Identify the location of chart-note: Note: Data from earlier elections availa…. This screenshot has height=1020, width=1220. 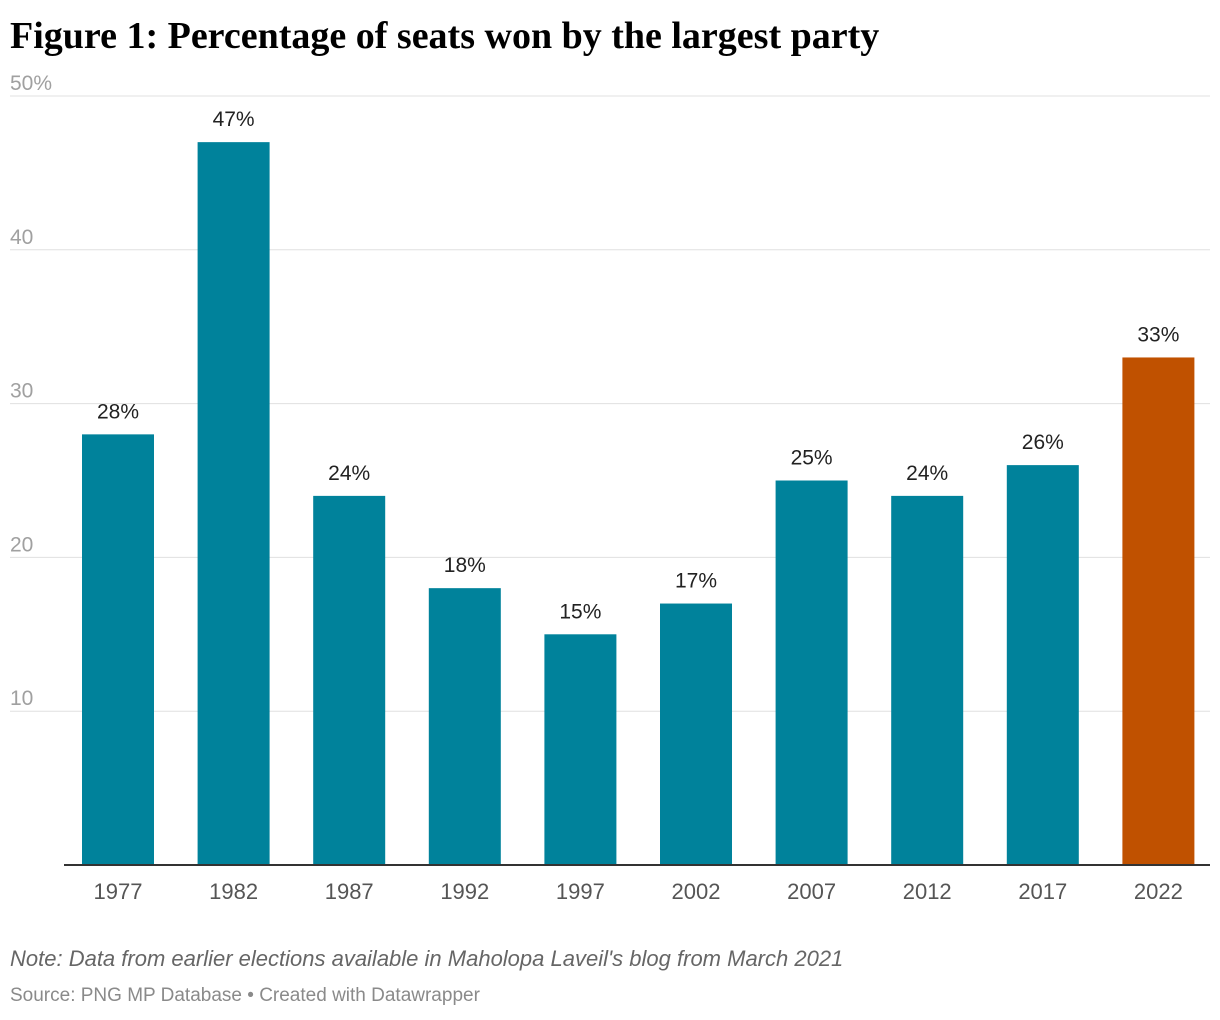
(427, 958).